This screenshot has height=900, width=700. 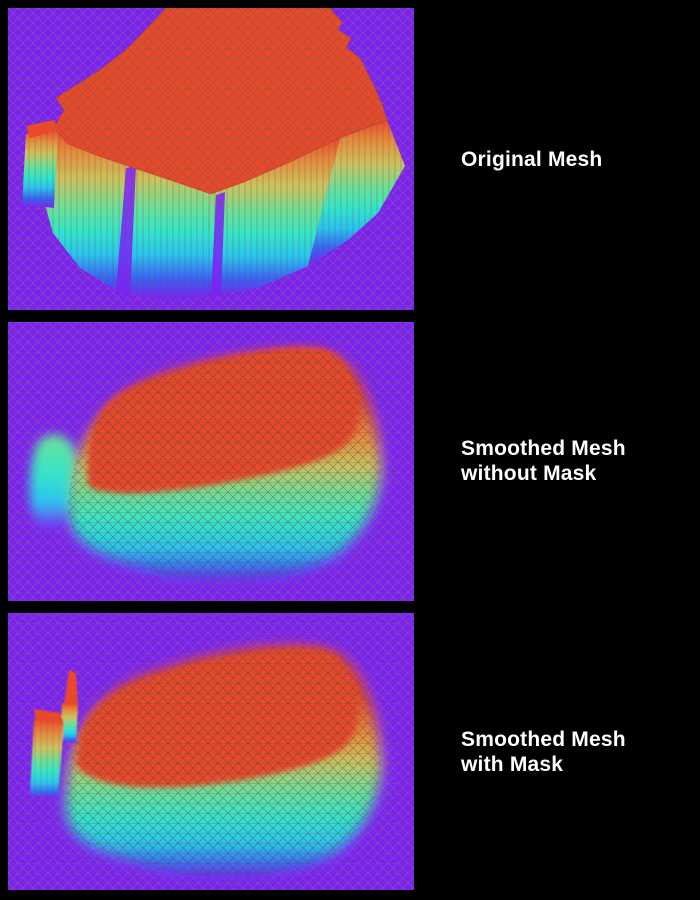 What do you see at coordinates (69, 723) in the screenshot?
I see `spike-cliff` at bounding box center [69, 723].